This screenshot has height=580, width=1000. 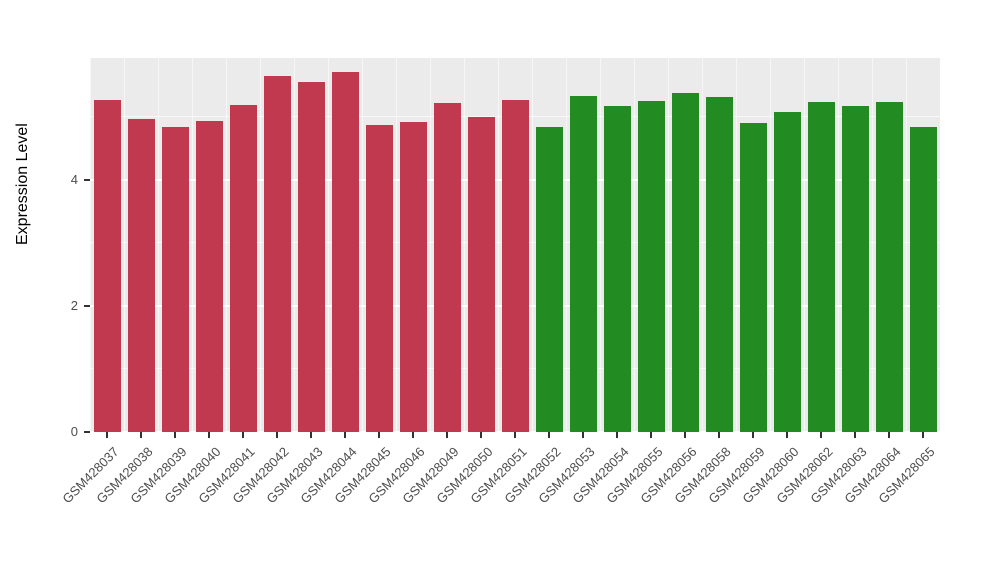 I want to click on bar-GSM428040, so click(x=209, y=276).